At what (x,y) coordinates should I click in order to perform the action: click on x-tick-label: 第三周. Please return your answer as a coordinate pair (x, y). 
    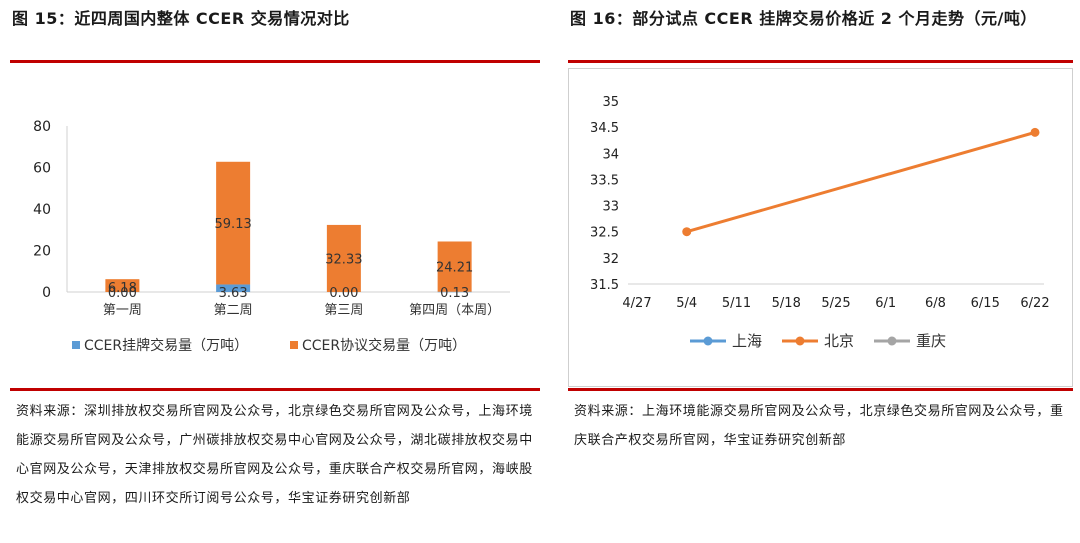
    Looking at the image, I should click on (343, 310).